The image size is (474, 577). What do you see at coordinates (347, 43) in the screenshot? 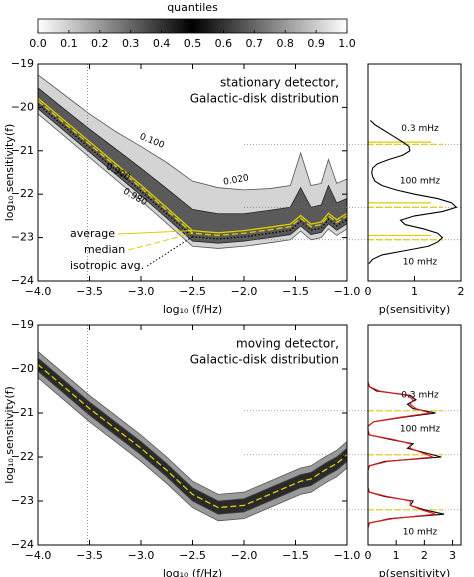
I see `colorbar-tick-label: 1.0` at bounding box center [347, 43].